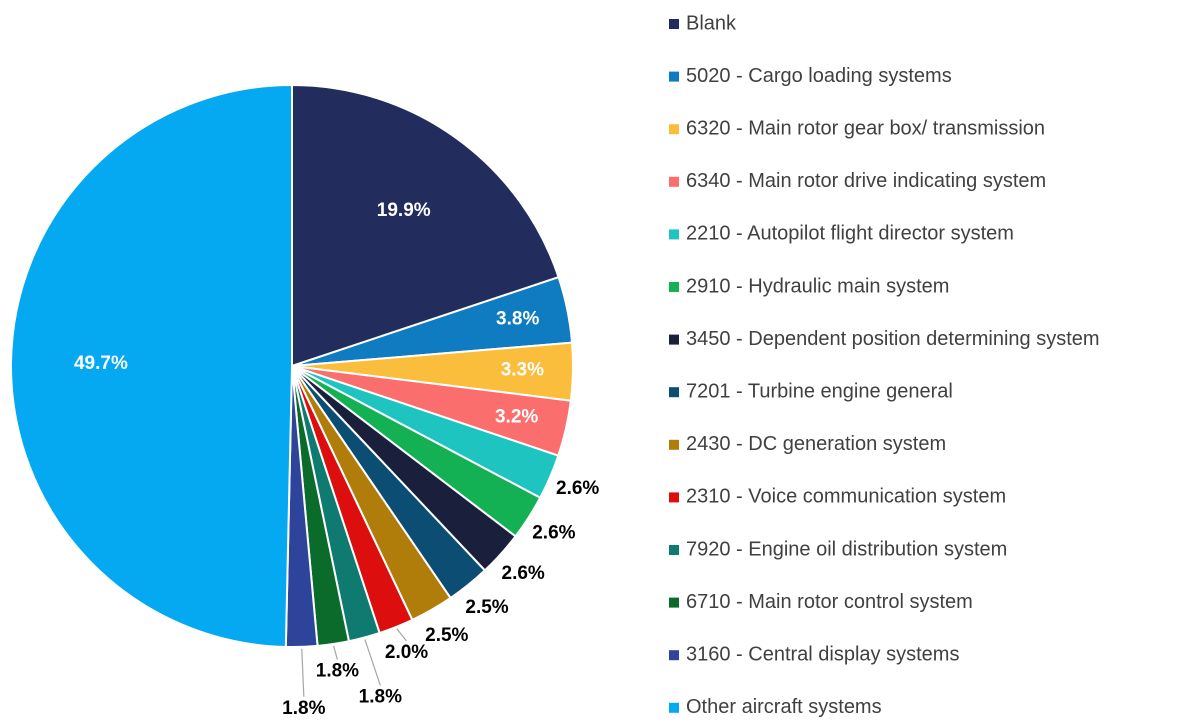 The image size is (1195, 723). What do you see at coordinates (846, 549) in the screenshot?
I see `legend-label: 7920 - Engine oil distribution system` at bounding box center [846, 549].